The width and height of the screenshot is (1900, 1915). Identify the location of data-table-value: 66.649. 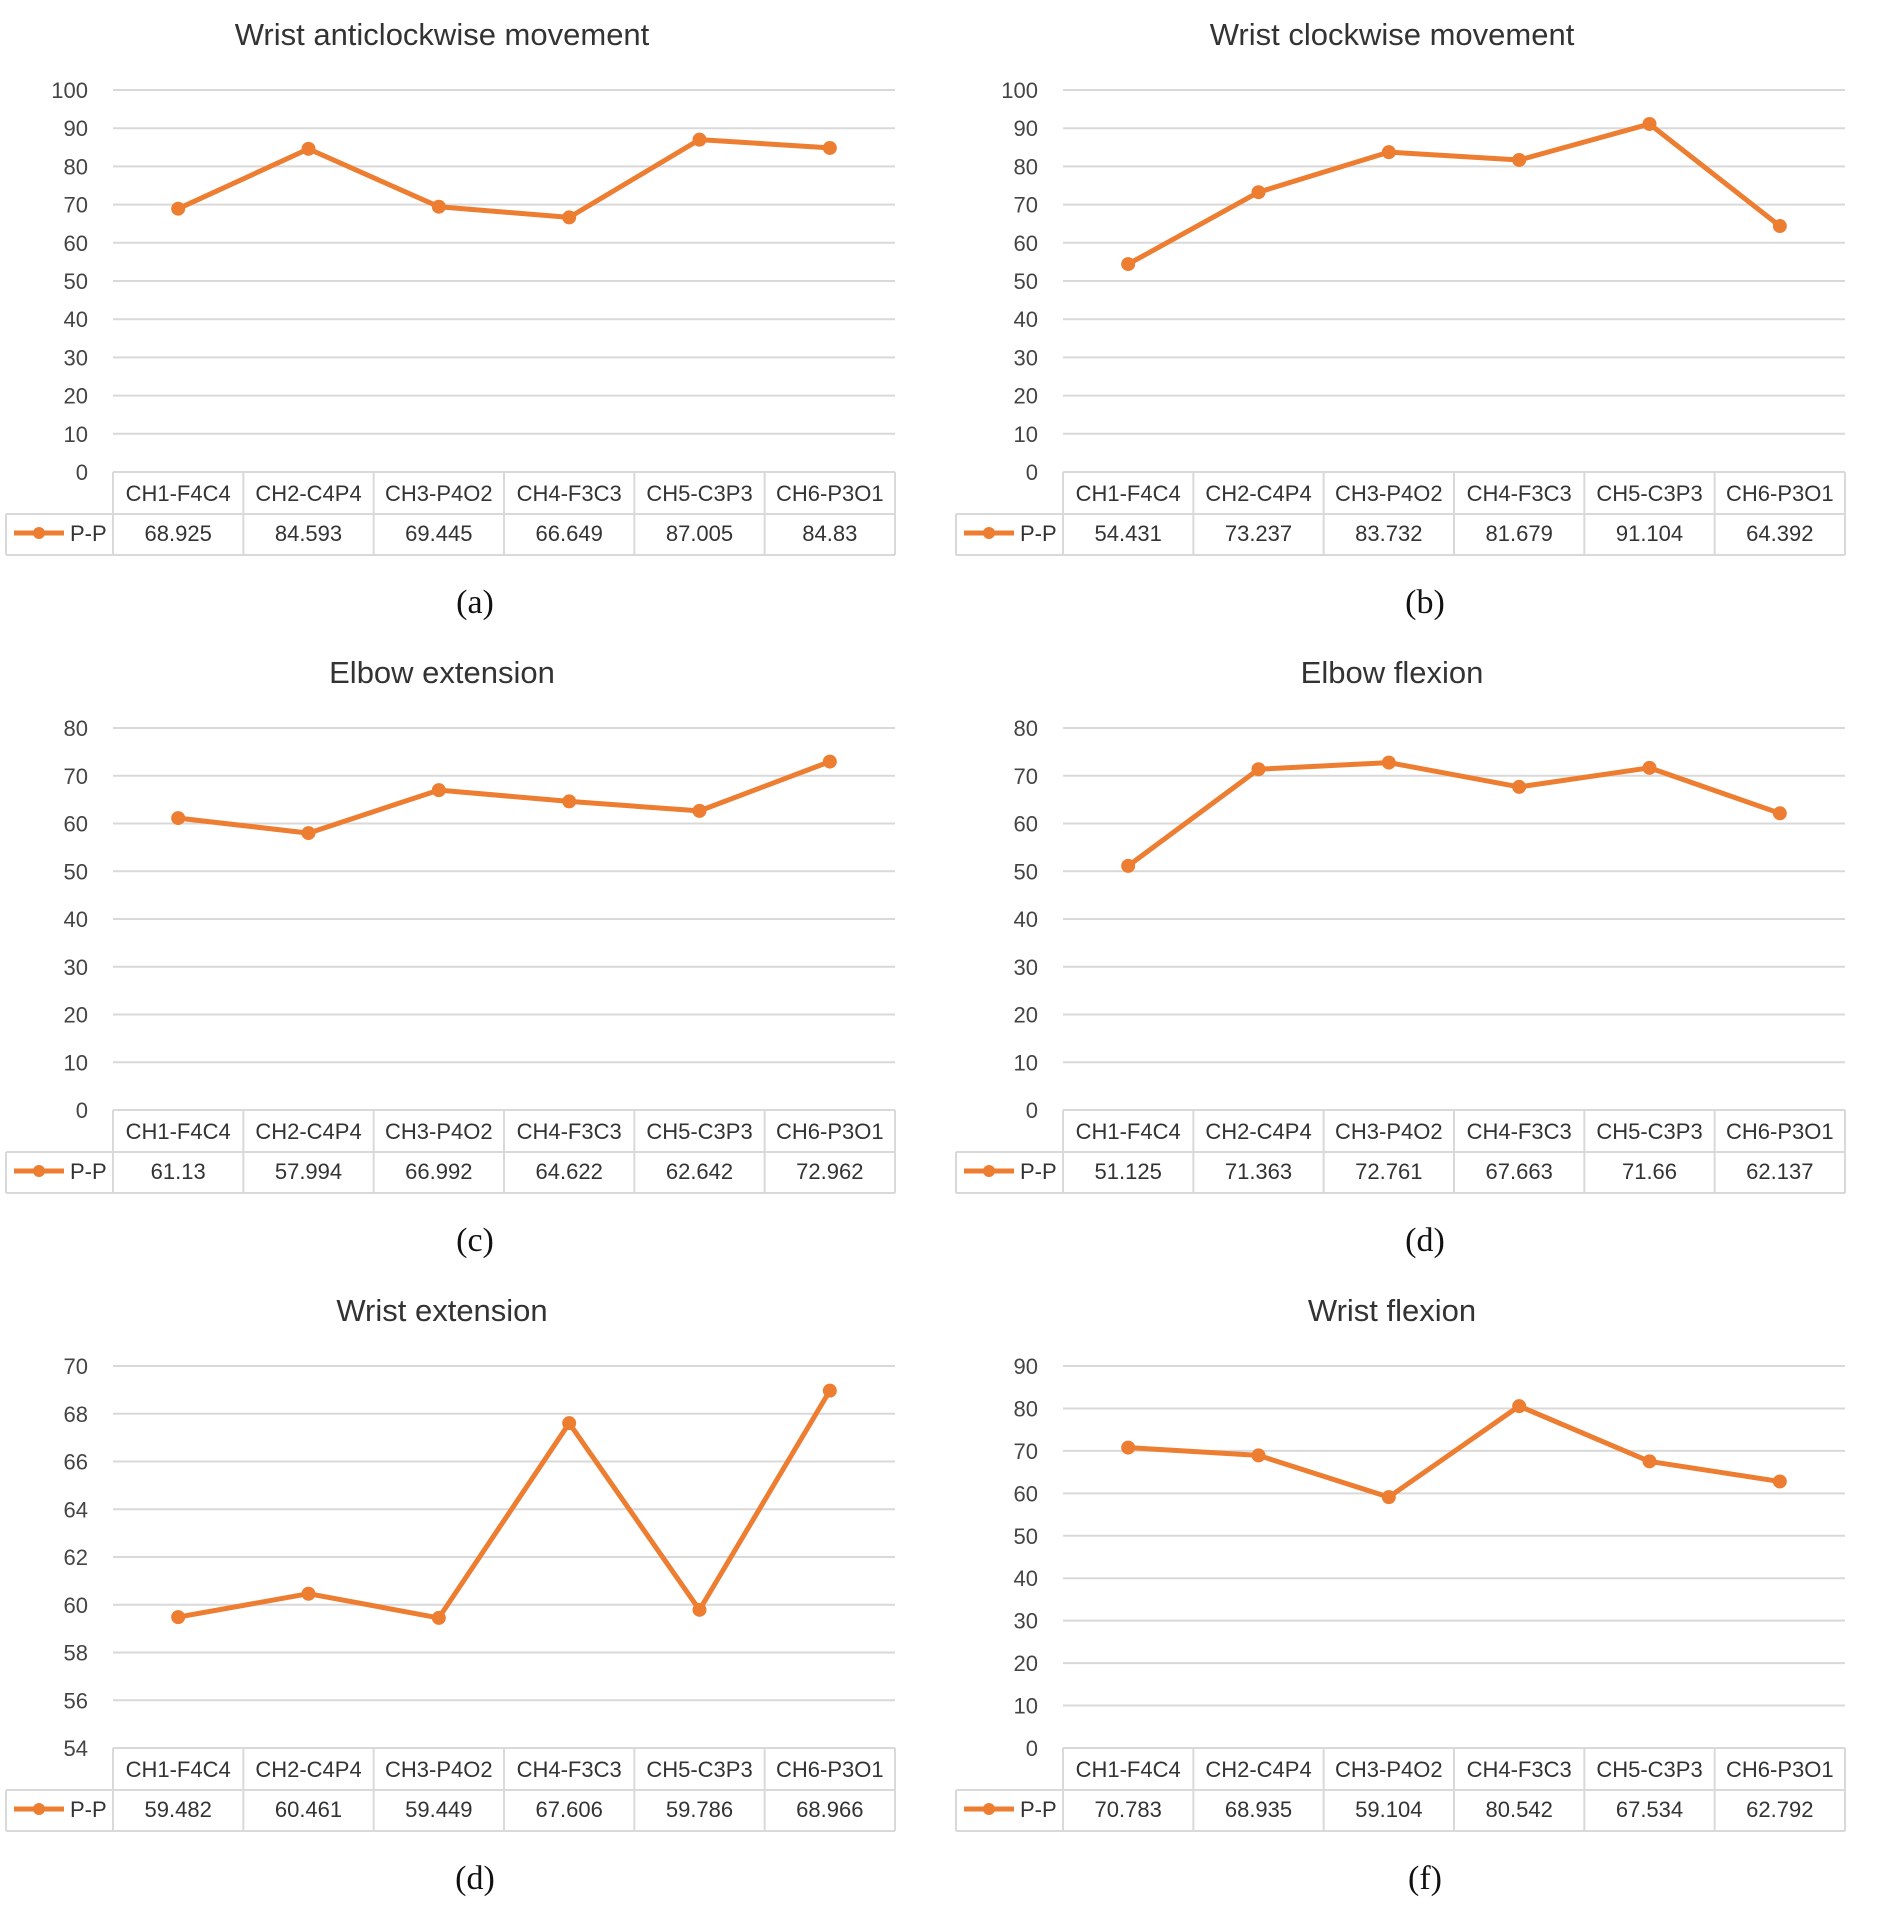
(569, 533).